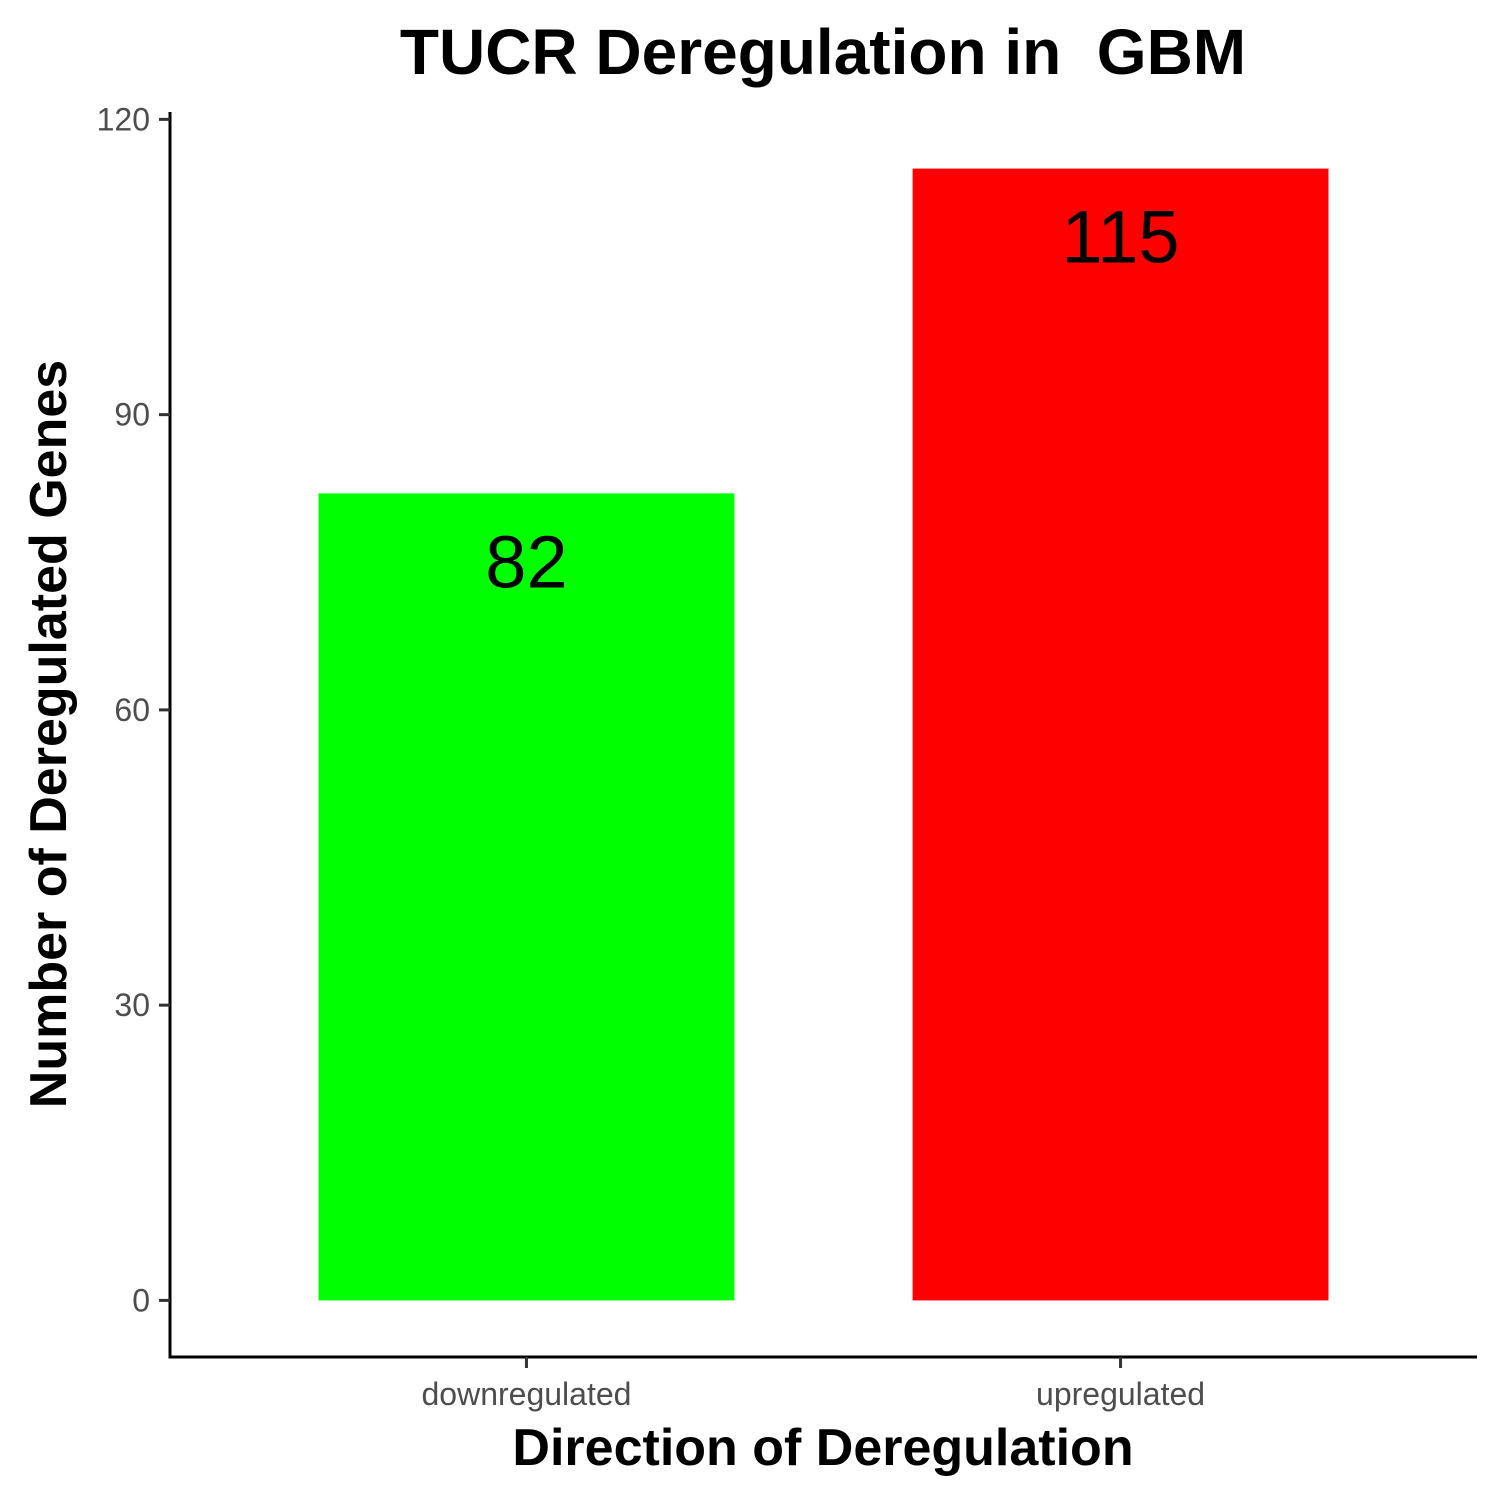 Image resolution: width=1500 pixels, height=1505 pixels. What do you see at coordinates (526, 1394) in the screenshot?
I see `x-tick-label-downregulated: downregulated` at bounding box center [526, 1394].